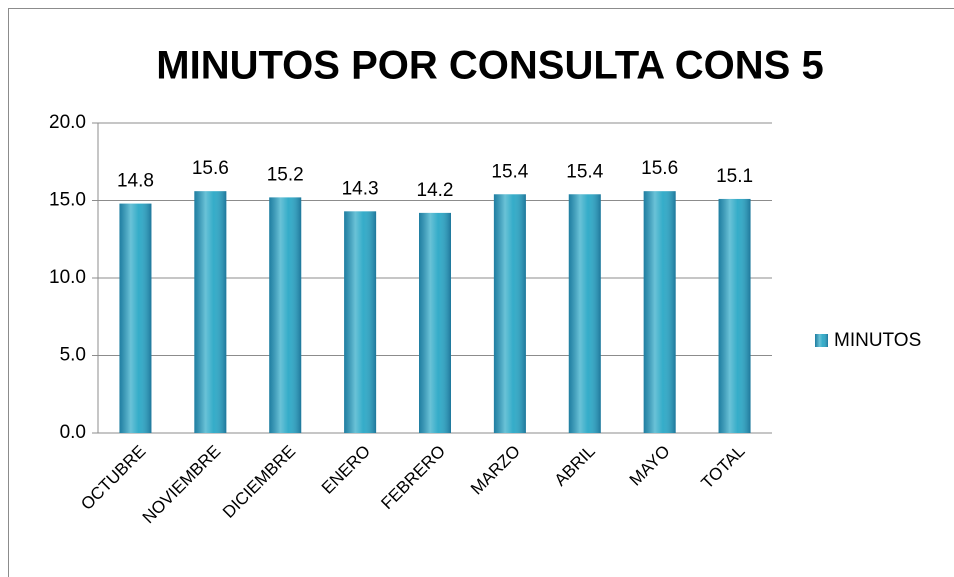 The image size is (954, 577). I want to click on legend-label: MINUTOS, so click(877, 340).